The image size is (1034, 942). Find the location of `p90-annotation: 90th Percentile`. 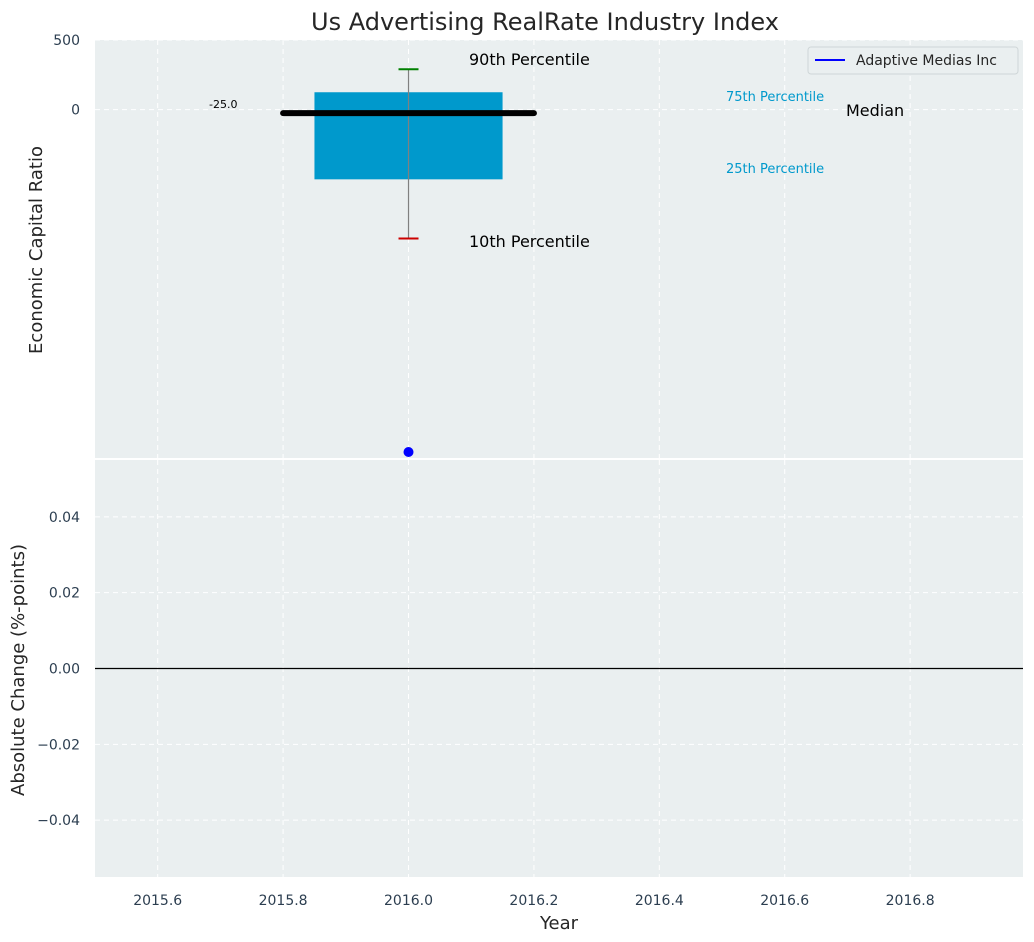

p90-annotation: 90th Percentile is located at coordinates (529, 59).